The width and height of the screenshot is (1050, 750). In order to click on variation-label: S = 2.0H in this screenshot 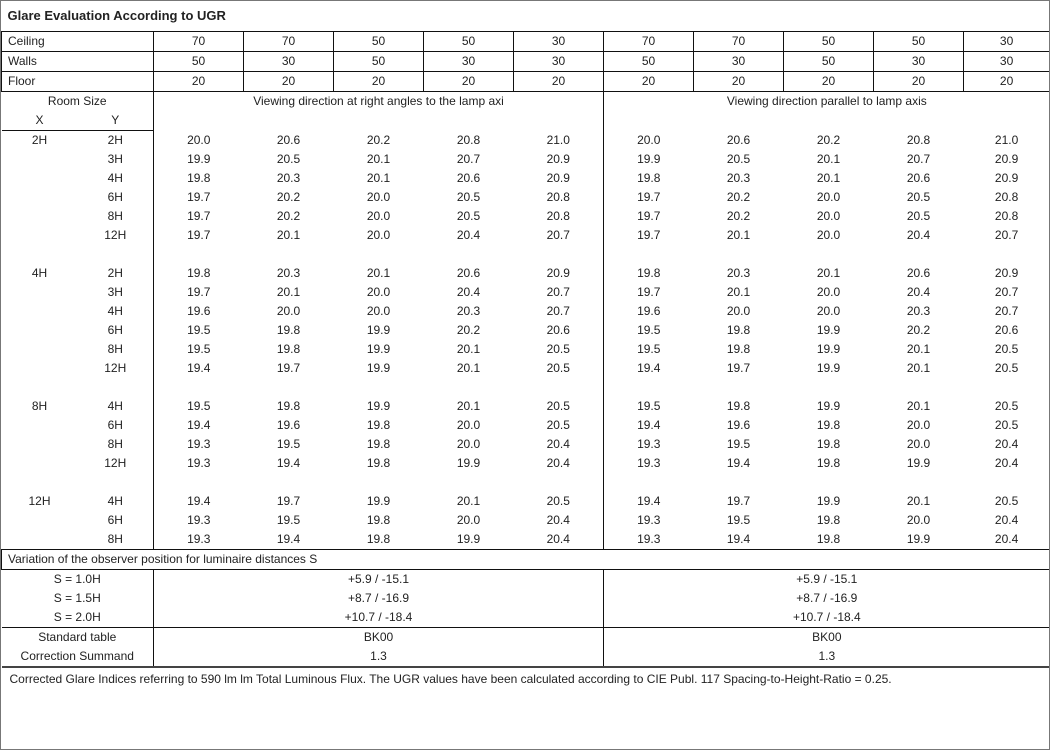, I will do `click(77, 618)`.